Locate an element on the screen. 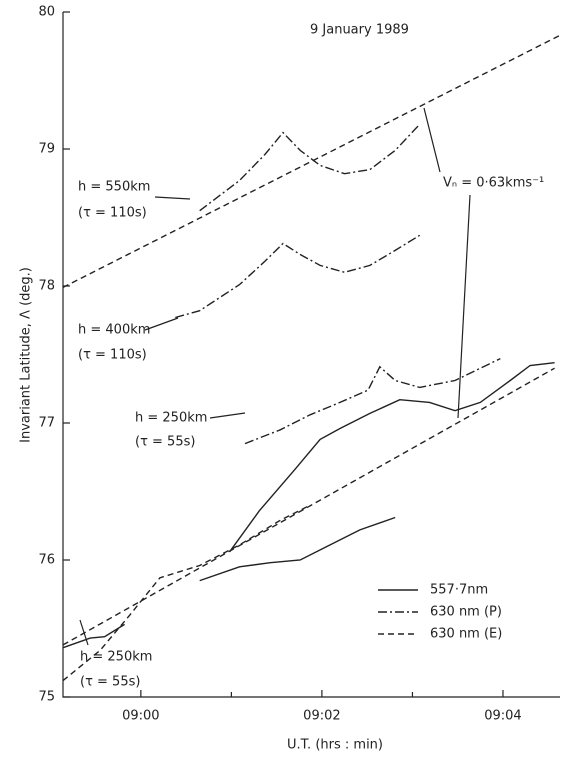  x-tick-label: 09:02 is located at coordinates (321, 716).